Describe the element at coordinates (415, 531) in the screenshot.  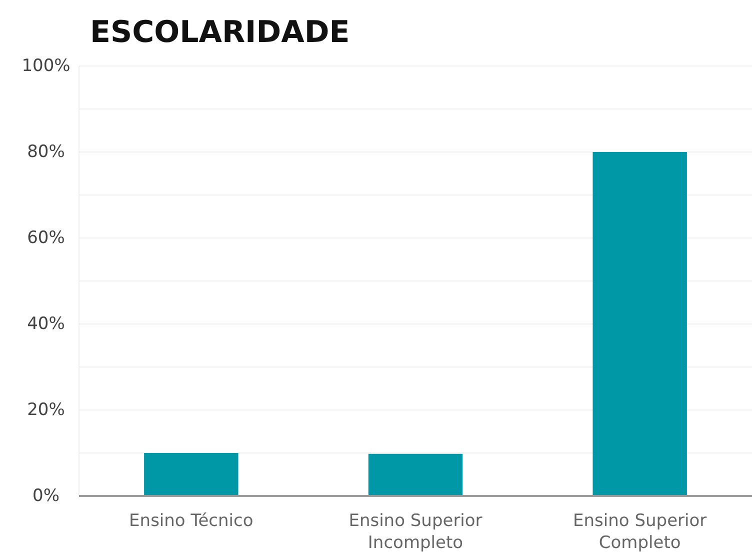
I see `x-tick-label: Ensino Superior Incompleto` at that location.